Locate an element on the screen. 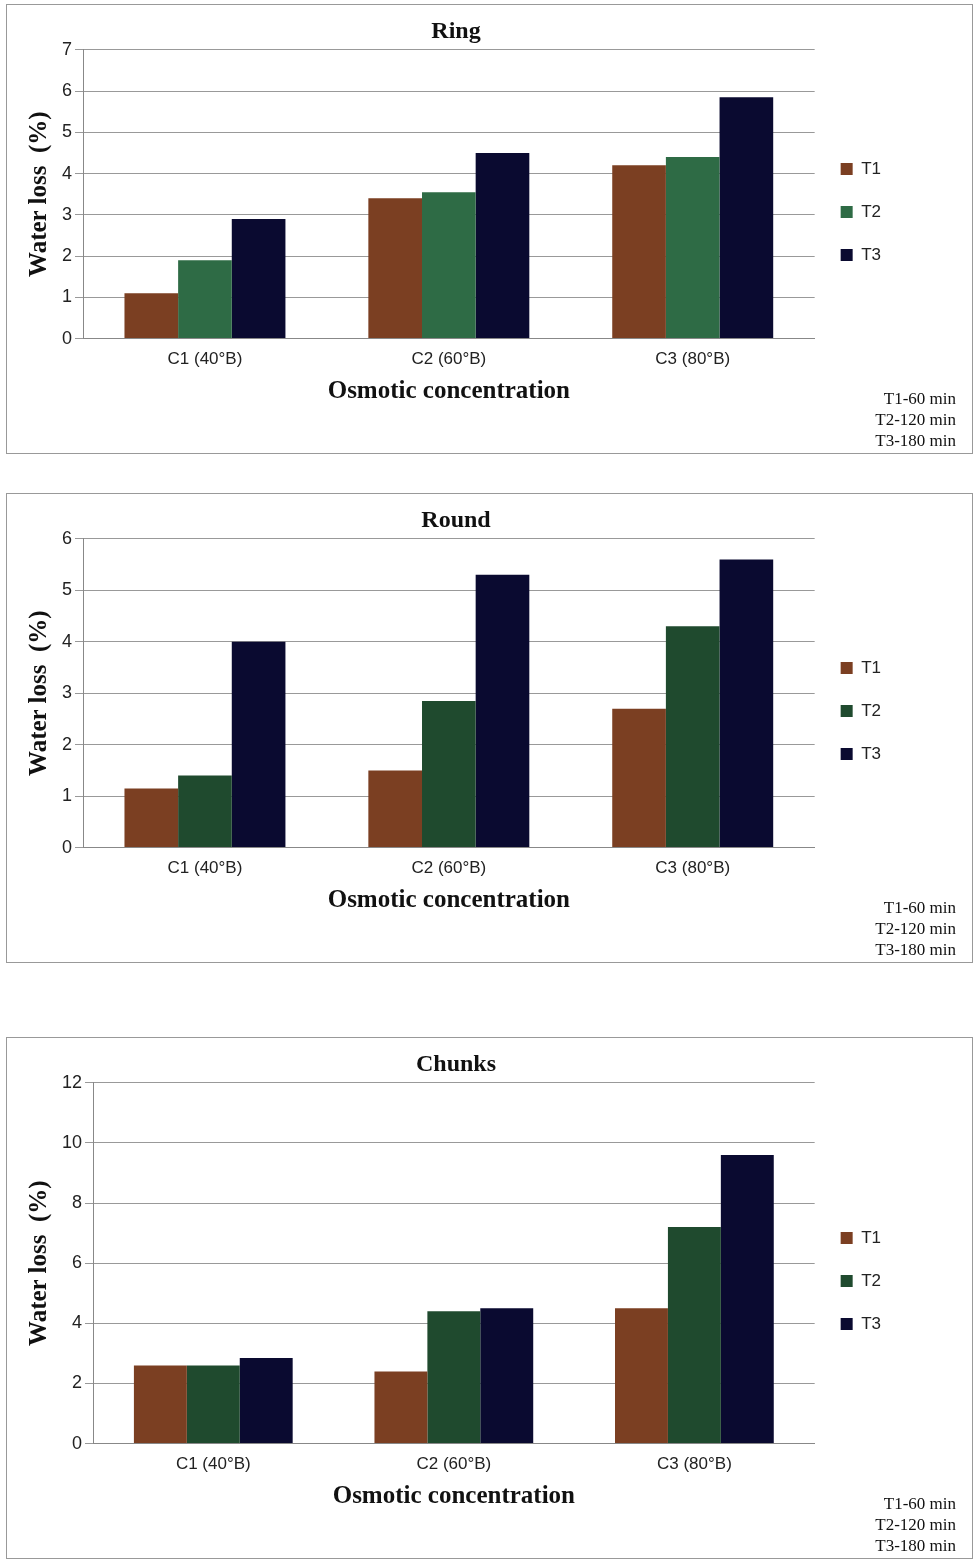 The height and width of the screenshot is (1561, 980). chart-title: Chunks is located at coordinates (456, 1062).